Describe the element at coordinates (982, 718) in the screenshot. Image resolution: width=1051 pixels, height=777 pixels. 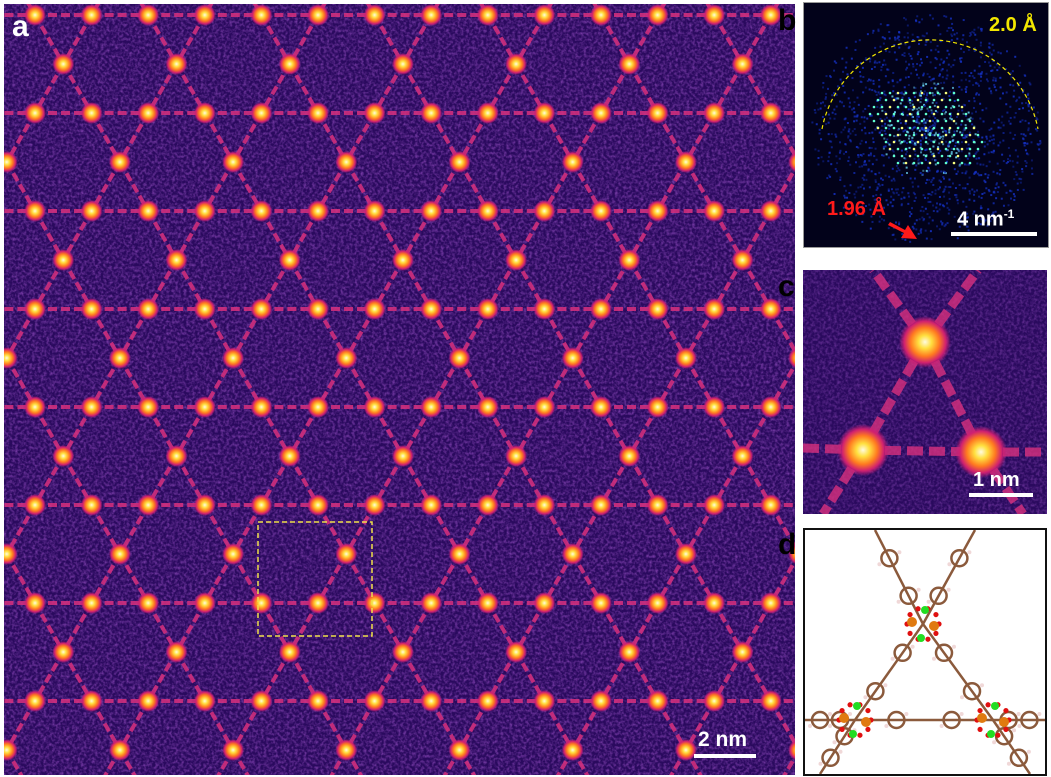
I see `metal-atom` at that location.